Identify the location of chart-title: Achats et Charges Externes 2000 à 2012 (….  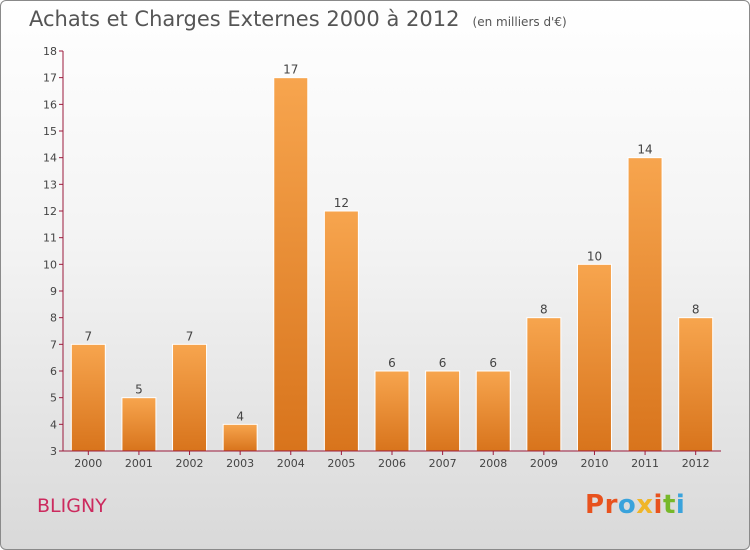
(298, 19).